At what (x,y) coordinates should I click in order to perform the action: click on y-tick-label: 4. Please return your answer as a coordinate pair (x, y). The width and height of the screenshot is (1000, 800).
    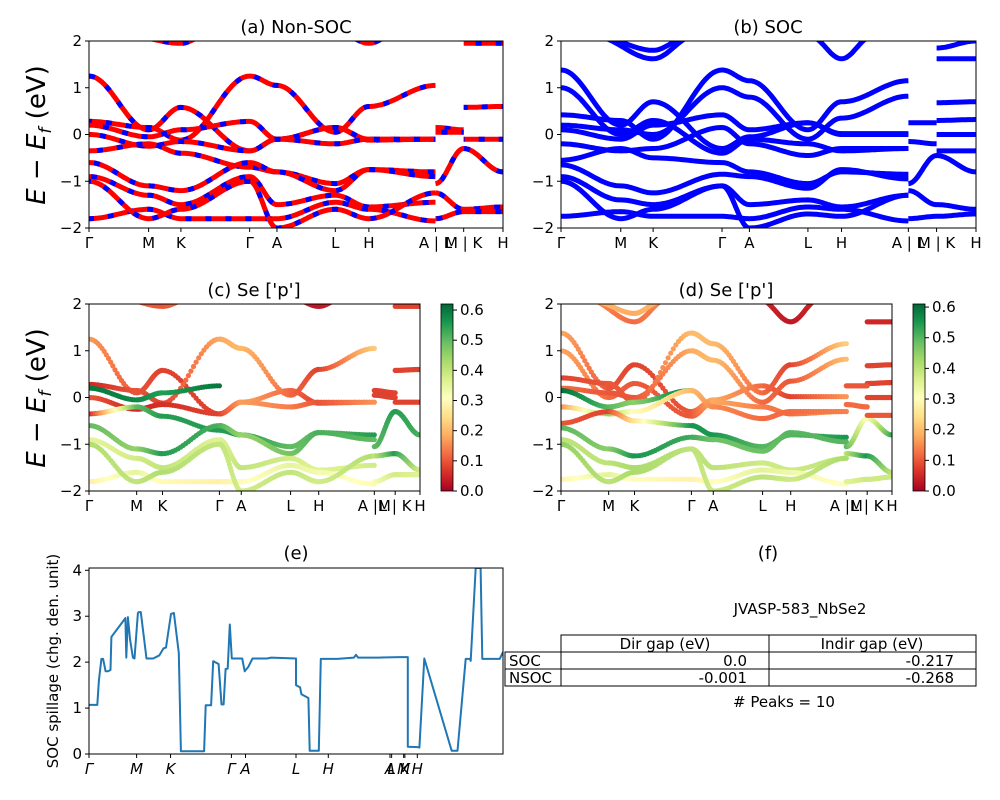
    Looking at the image, I should click on (77, 570).